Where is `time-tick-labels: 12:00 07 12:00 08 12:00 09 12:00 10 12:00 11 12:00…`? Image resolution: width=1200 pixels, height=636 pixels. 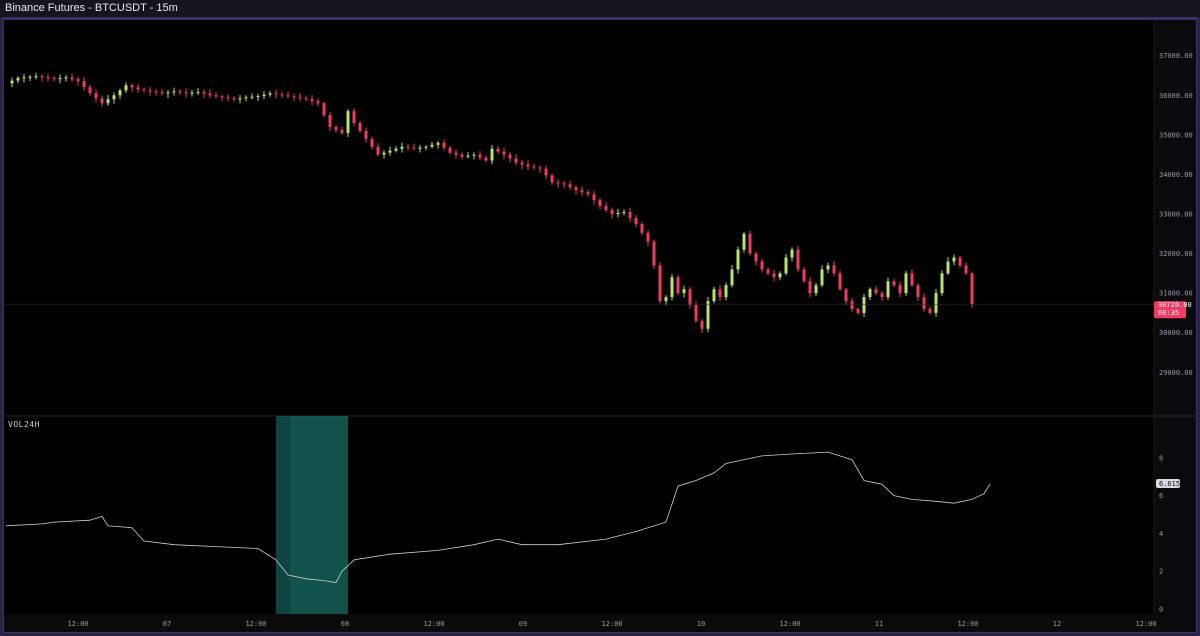 time-tick-labels: 12:00 07 12:00 08 12:00 09 12:00 10 12:00 11 12:00… is located at coordinates (611, 624).